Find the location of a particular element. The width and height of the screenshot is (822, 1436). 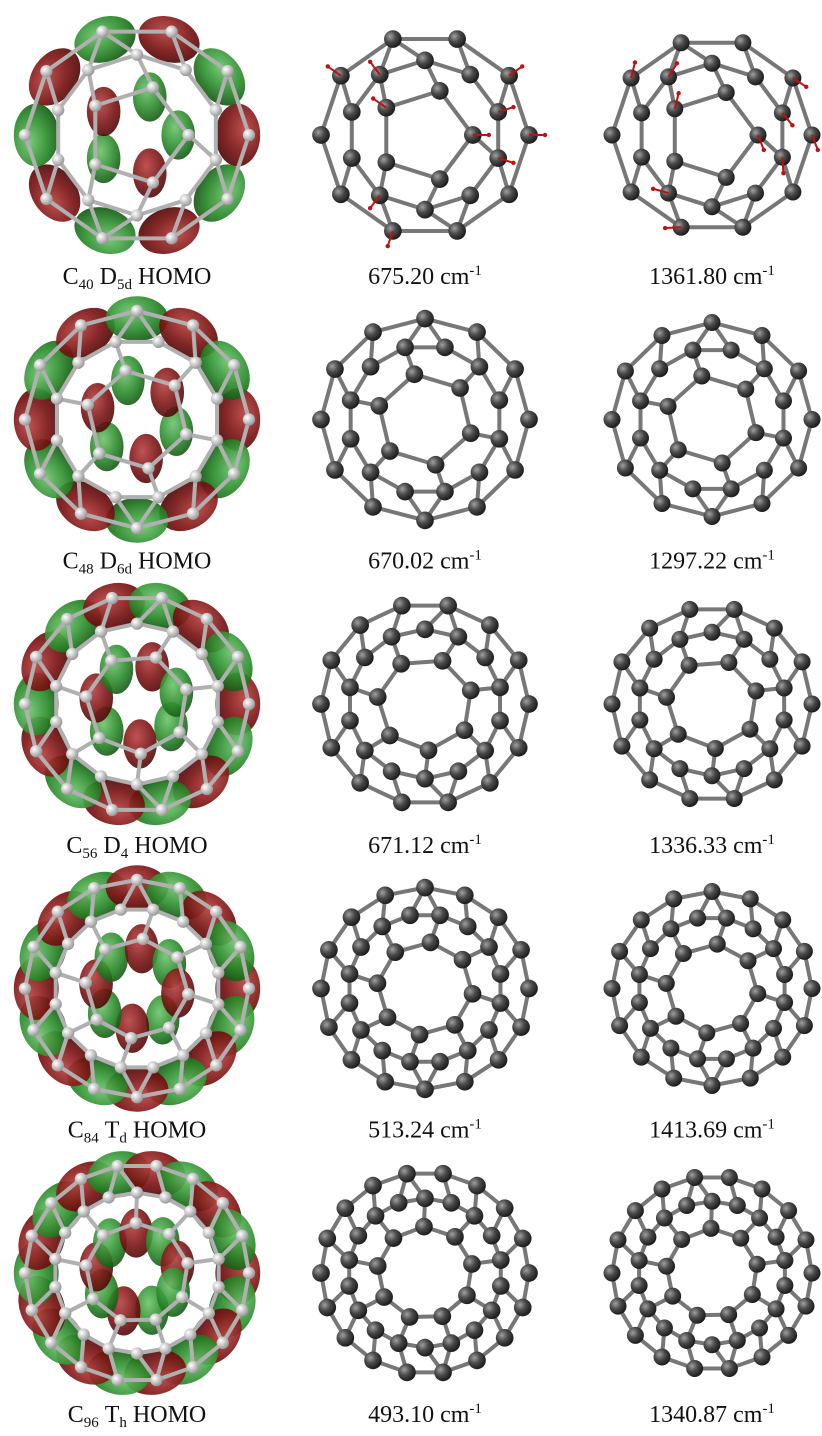

element: C is located at coordinates (76, 1131).